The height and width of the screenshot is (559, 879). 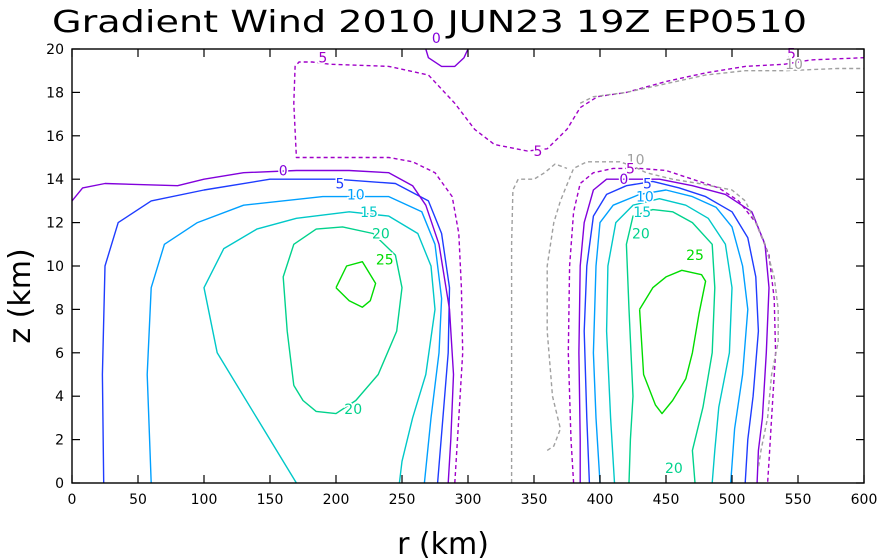 I want to click on x-tick-label-0: 0, so click(x=72, y=500).